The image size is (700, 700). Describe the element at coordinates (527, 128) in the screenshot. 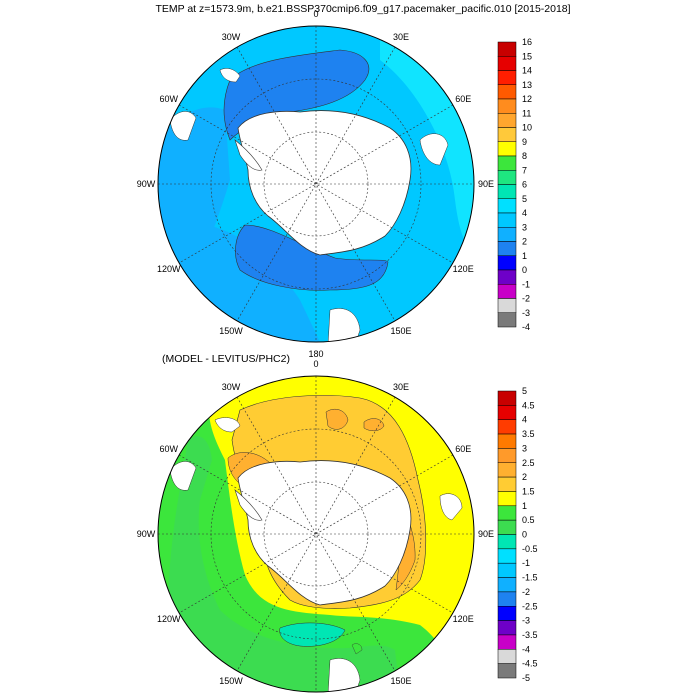

I see `colorbar-label: 10` at that location.